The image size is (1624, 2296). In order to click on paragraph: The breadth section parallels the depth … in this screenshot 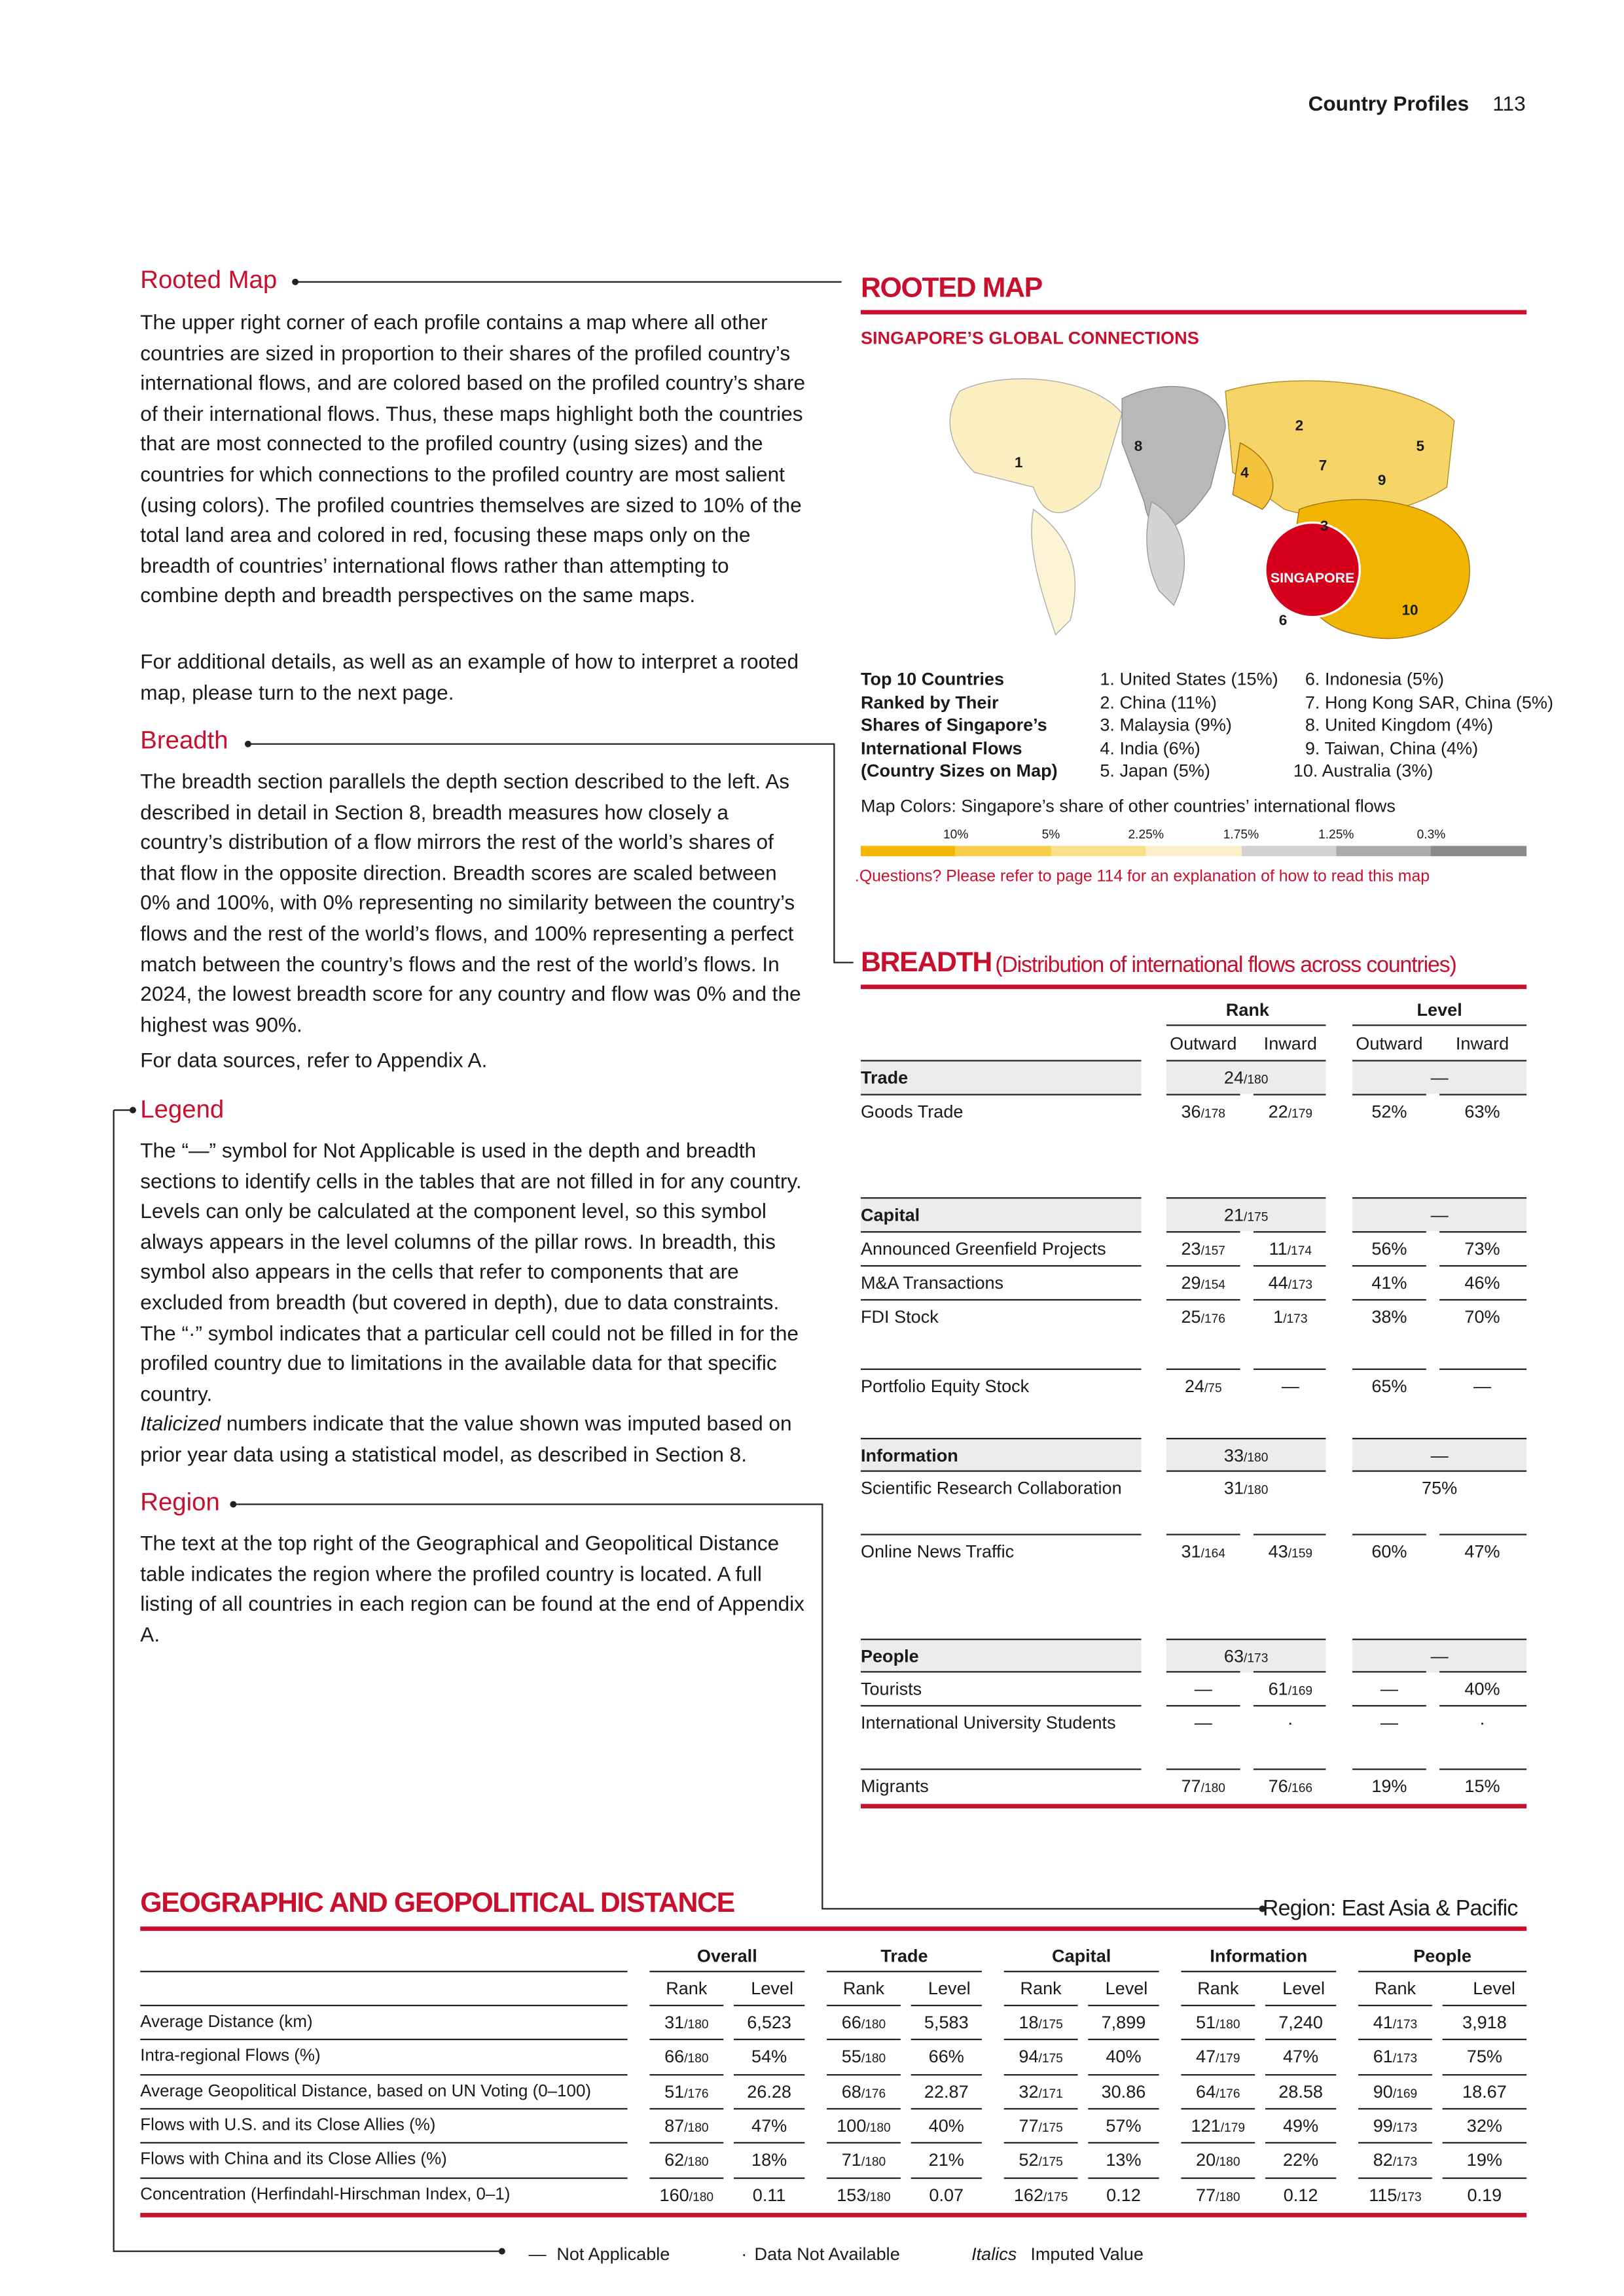, I will do `click(471, 902)`.